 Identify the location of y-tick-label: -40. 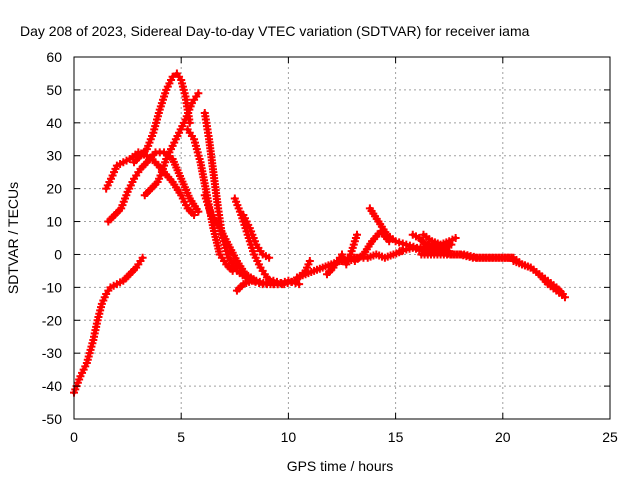
(52, 386).